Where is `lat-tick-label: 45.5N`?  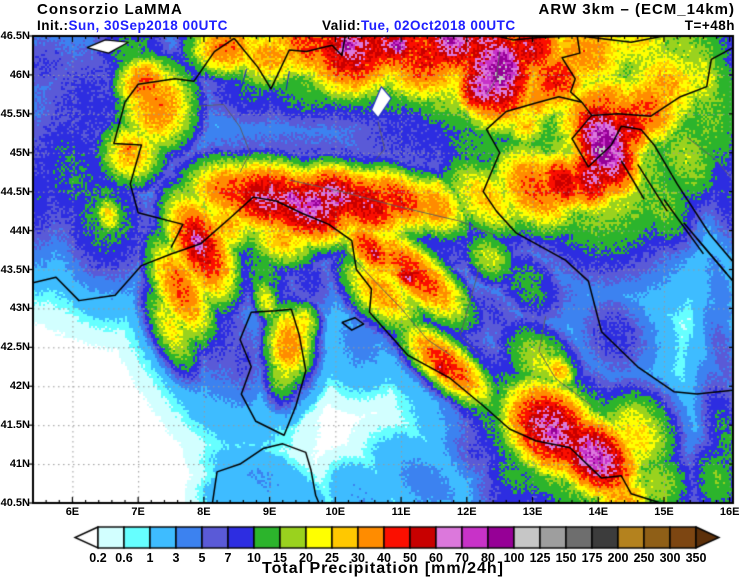 lat-tick-label: 45.5N is located at coordinates (15, 113).